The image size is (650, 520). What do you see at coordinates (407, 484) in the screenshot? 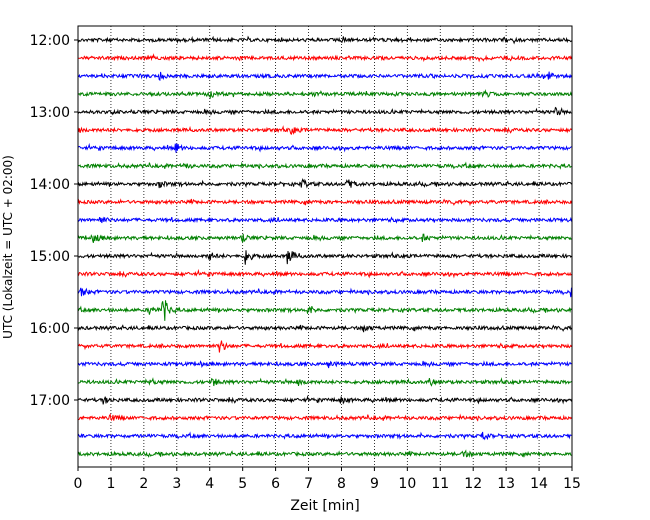
I see `x-tick-label: 10` at bounding box center [407, 484].